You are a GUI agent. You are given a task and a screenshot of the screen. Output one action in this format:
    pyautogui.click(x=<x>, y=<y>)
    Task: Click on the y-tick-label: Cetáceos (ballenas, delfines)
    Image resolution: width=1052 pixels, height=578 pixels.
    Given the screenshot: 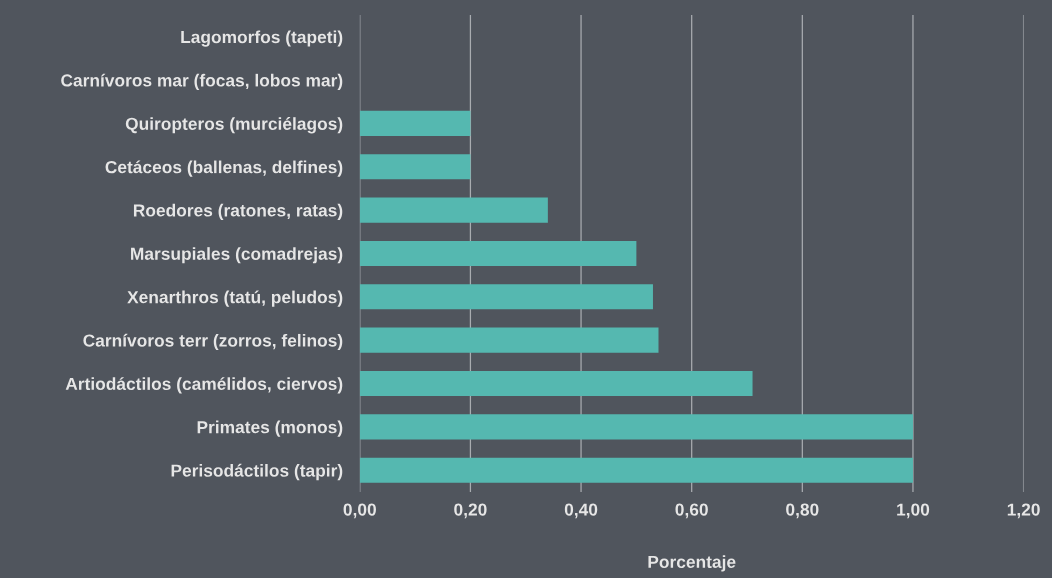 What is the action you would take?
    pyautogui.click(x=224, y=168)
    